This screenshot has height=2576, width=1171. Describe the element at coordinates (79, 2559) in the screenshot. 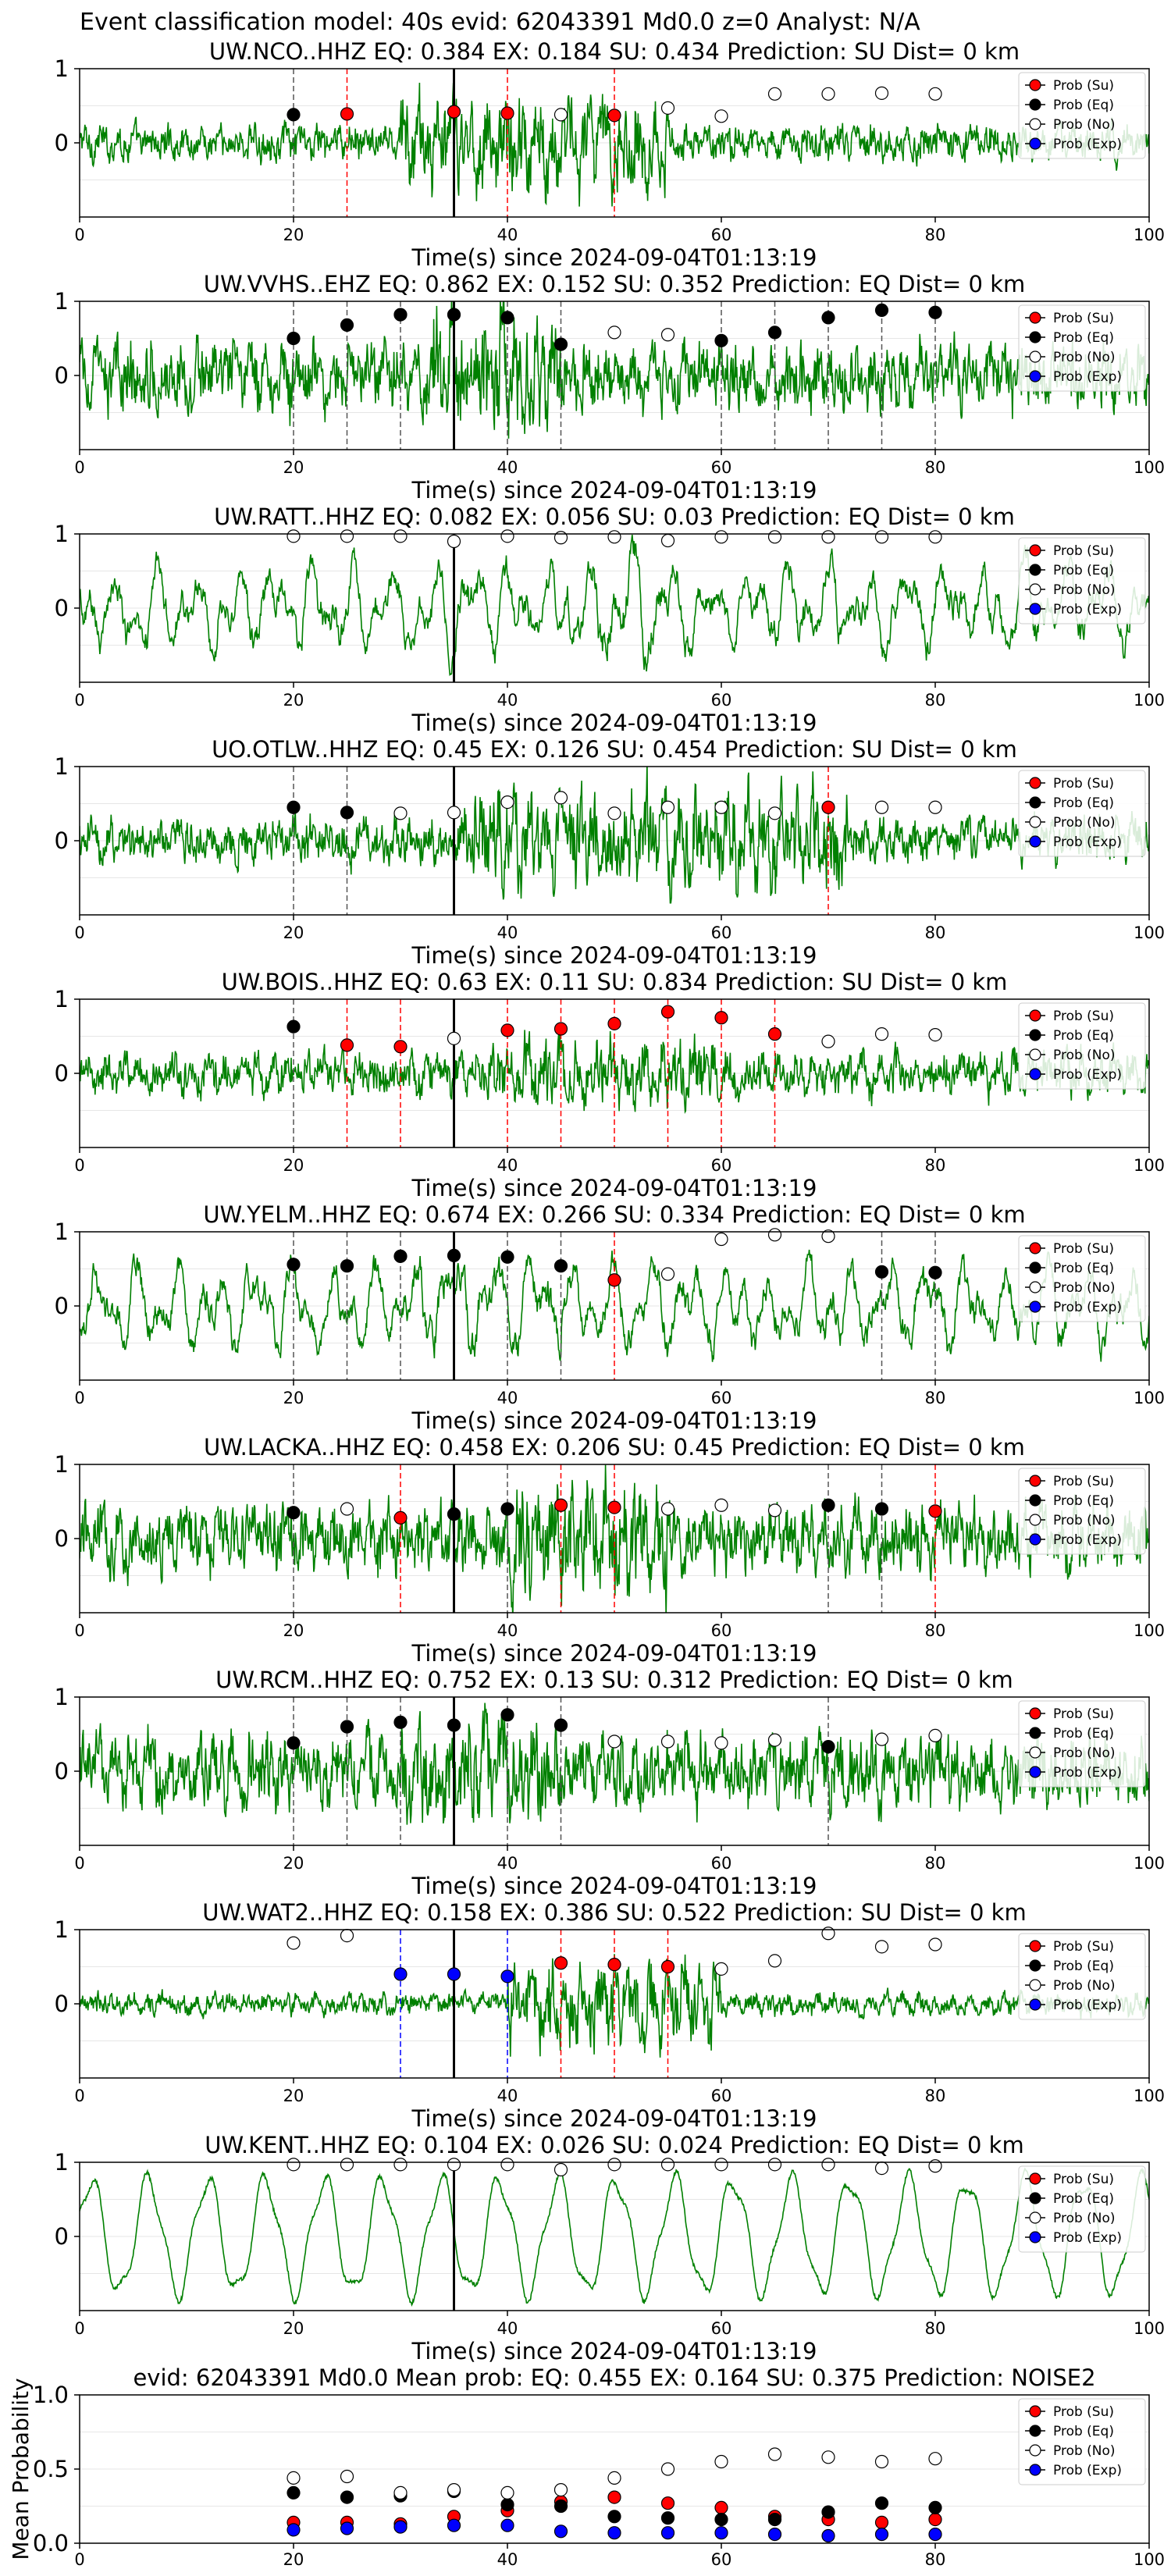

I see `x-tick-label: 0` at that location.